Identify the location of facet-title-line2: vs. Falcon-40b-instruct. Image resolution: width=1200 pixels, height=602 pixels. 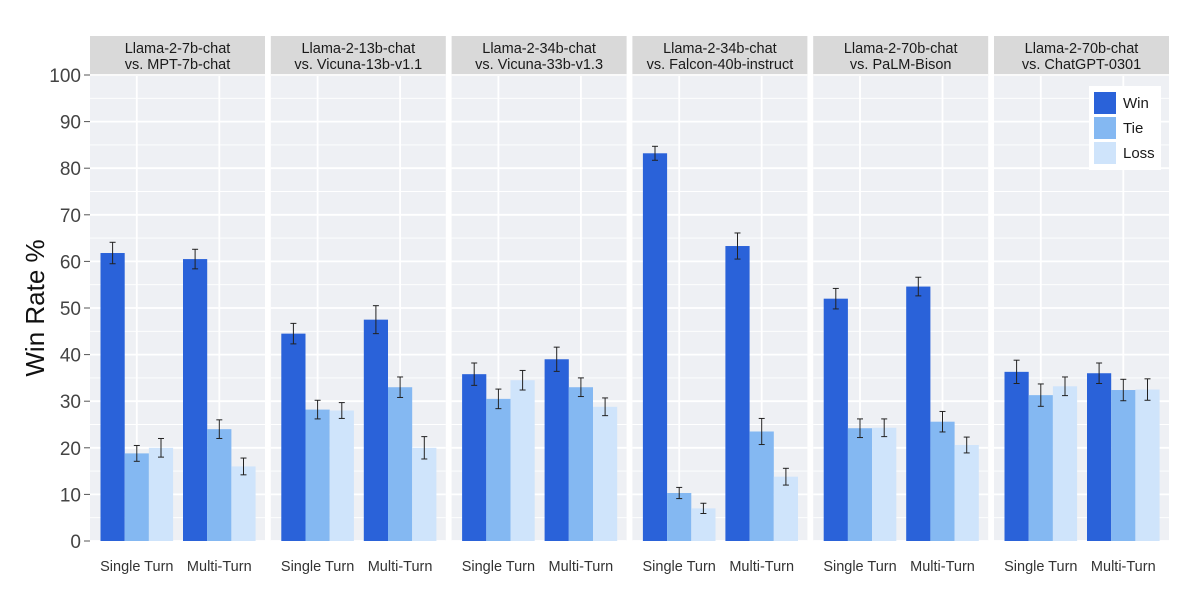
(720, 65).